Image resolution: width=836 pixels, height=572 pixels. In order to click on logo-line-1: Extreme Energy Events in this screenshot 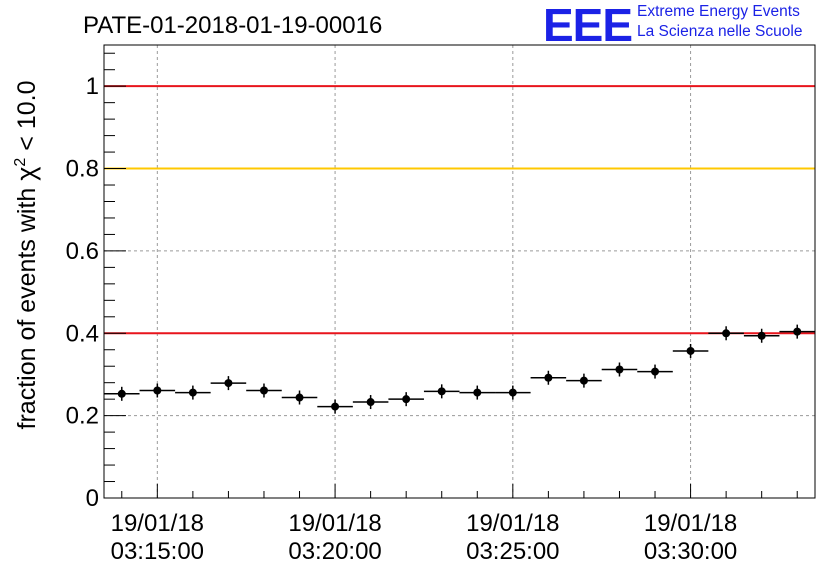, I will do `click(718, 11)`.